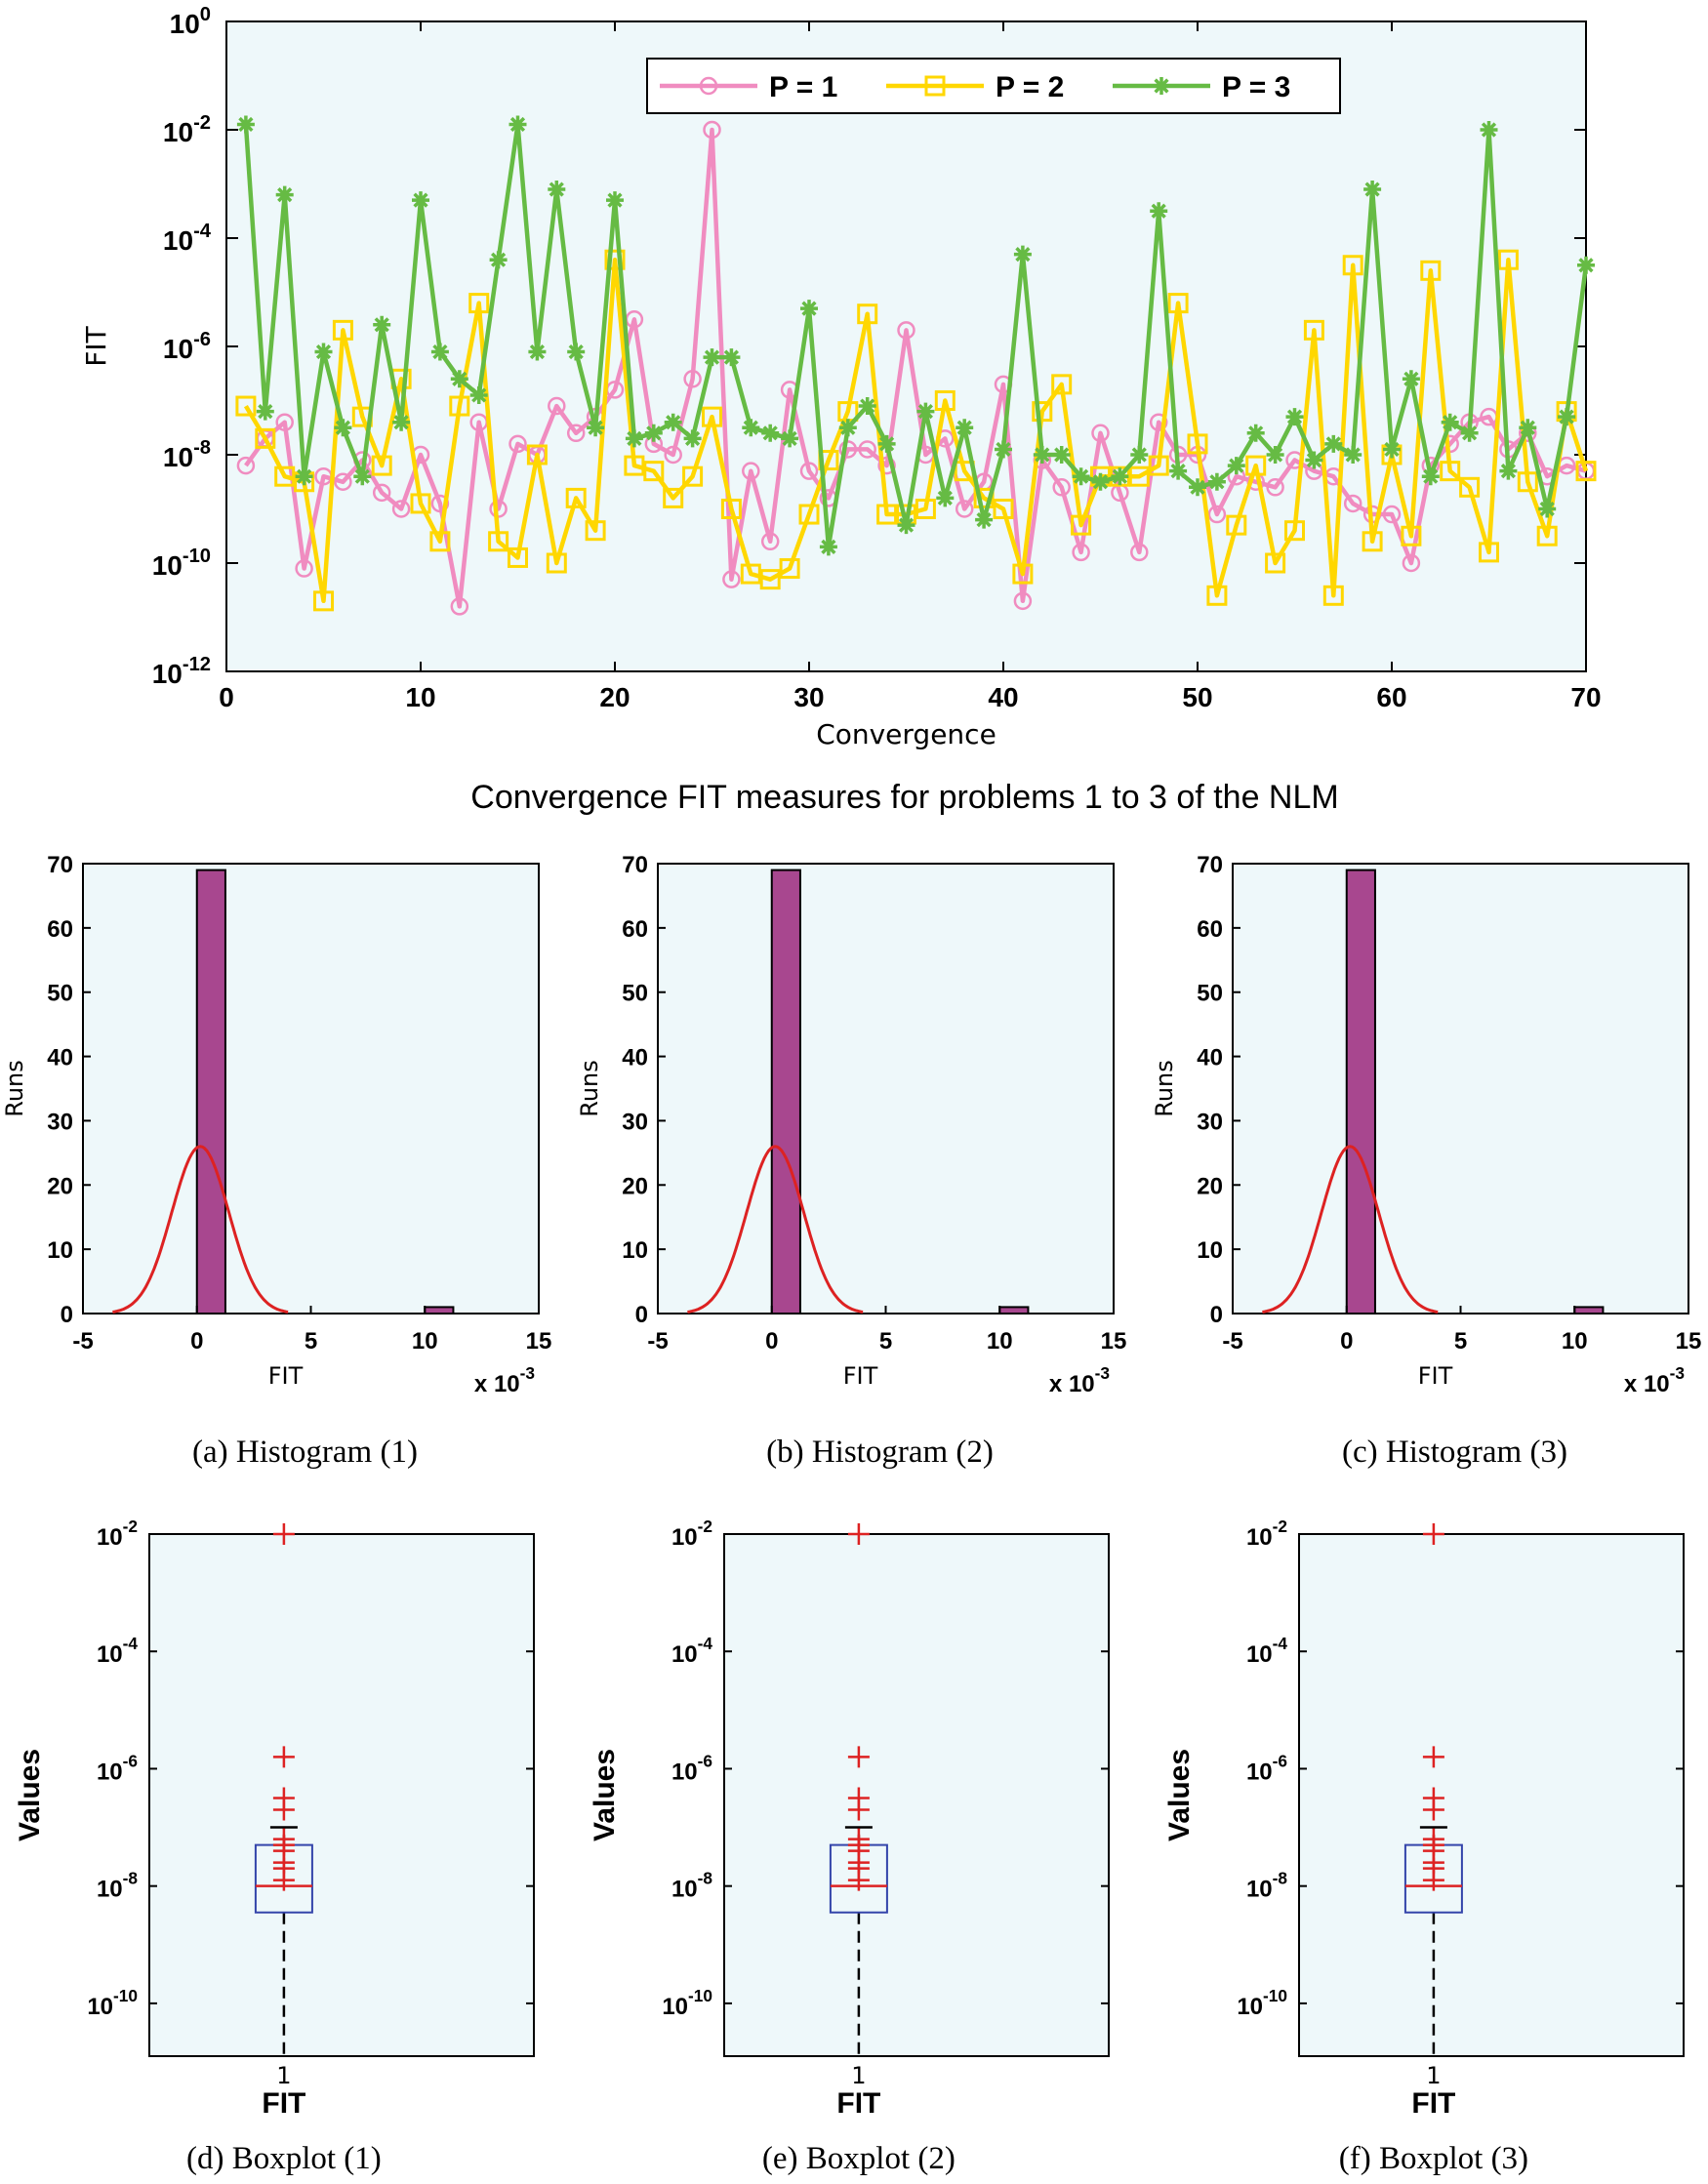  I want to click on y-tick-label: 50, so click(1210, 994).